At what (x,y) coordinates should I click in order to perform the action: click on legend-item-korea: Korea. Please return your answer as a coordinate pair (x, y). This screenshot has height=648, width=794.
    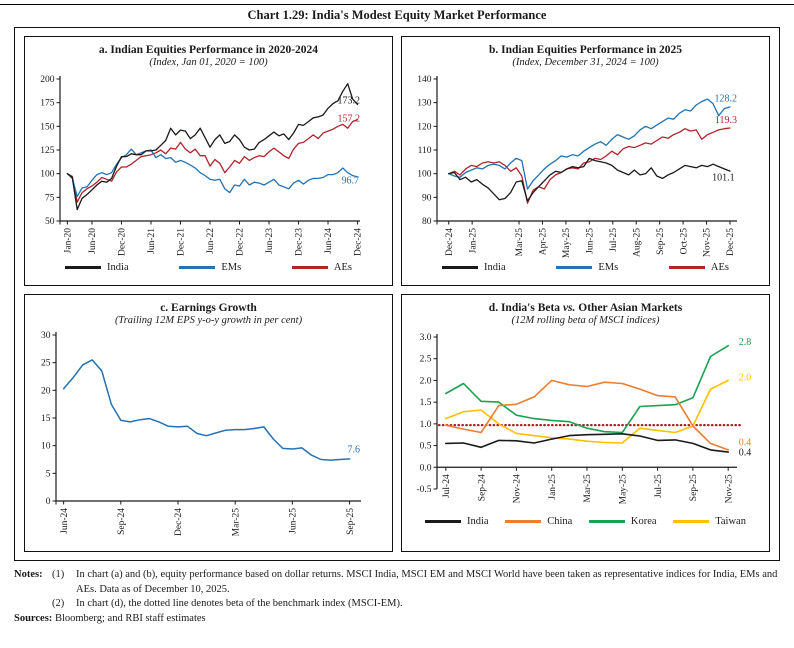
    Looking at the image, I should click on (622, 521).